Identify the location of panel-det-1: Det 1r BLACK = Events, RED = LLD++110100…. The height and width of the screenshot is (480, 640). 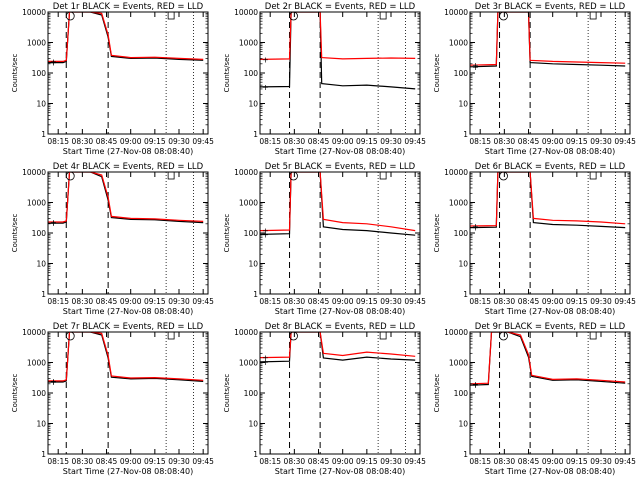
(112, 79).